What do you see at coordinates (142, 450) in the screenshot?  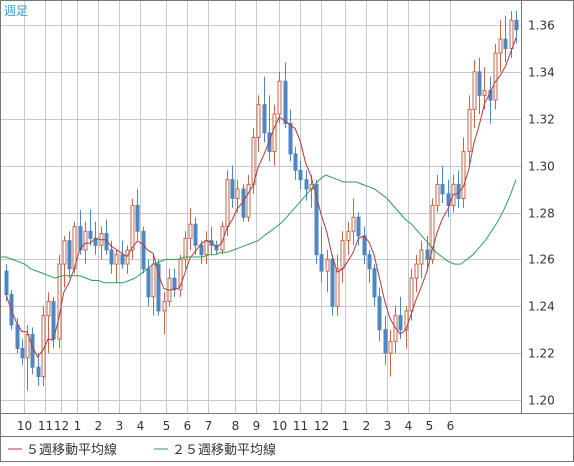 I see `legend: ５週移動平均線 ２５週移動平均線` at bounding box center [142, 450].